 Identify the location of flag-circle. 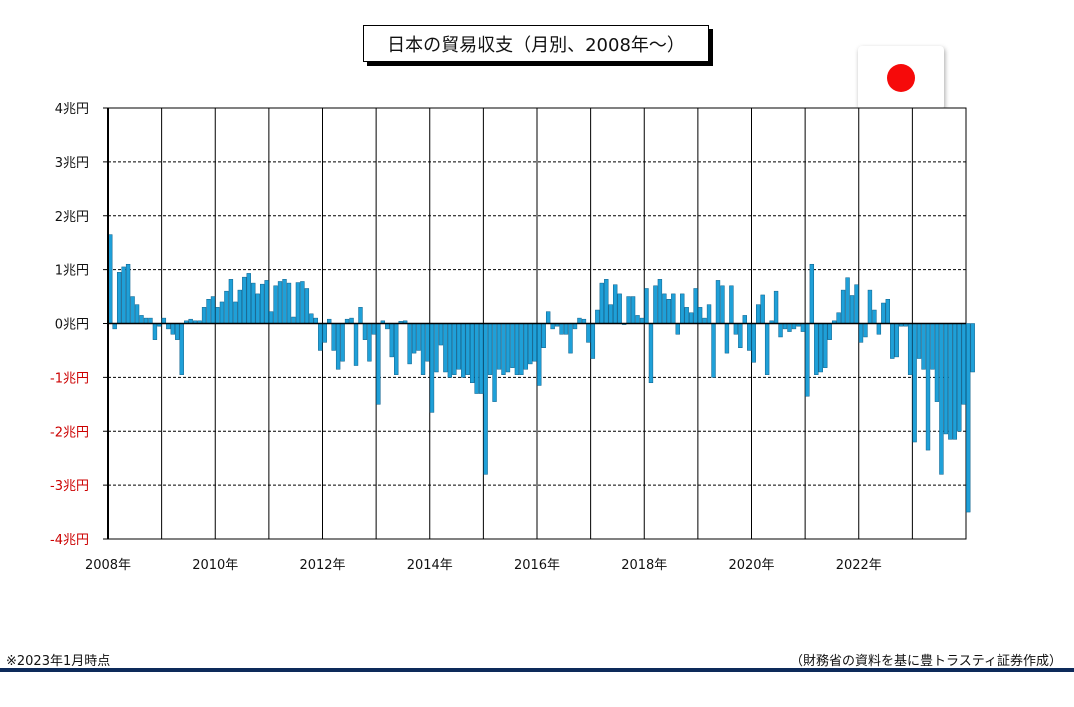
(901, 78).